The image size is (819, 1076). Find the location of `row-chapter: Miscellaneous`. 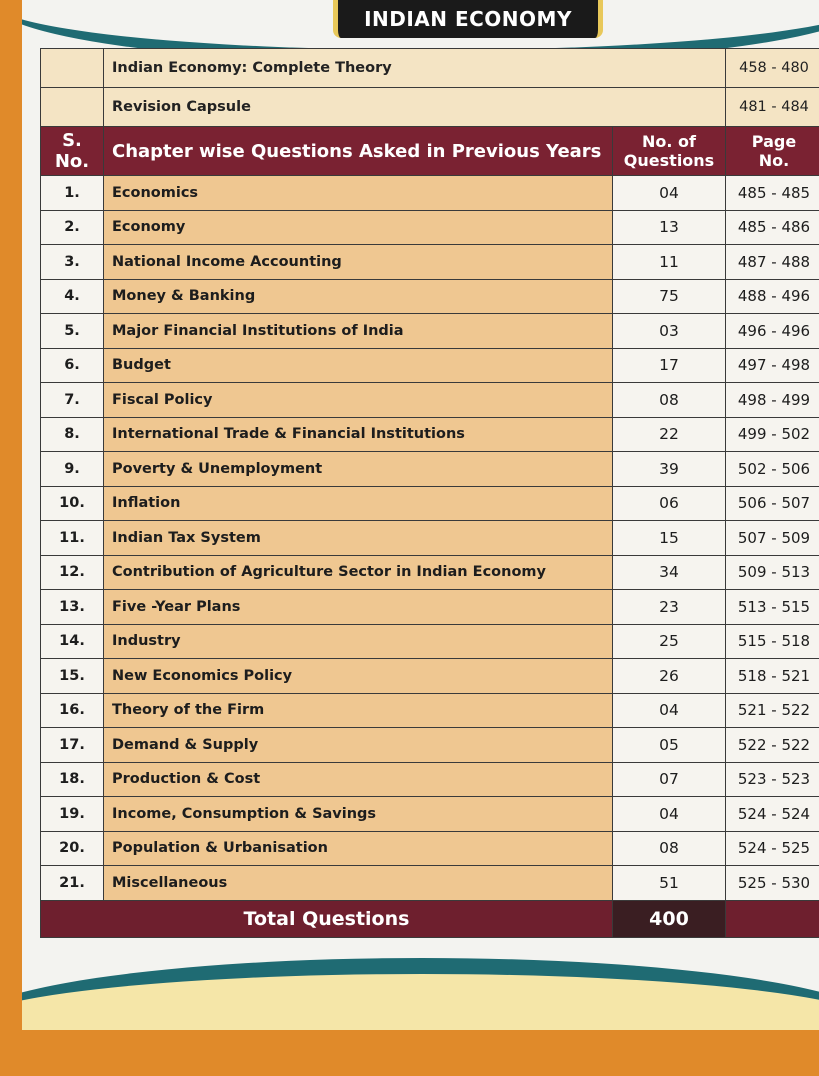

row-chapter: Miscellaneous is located at coordinates (358, 883).